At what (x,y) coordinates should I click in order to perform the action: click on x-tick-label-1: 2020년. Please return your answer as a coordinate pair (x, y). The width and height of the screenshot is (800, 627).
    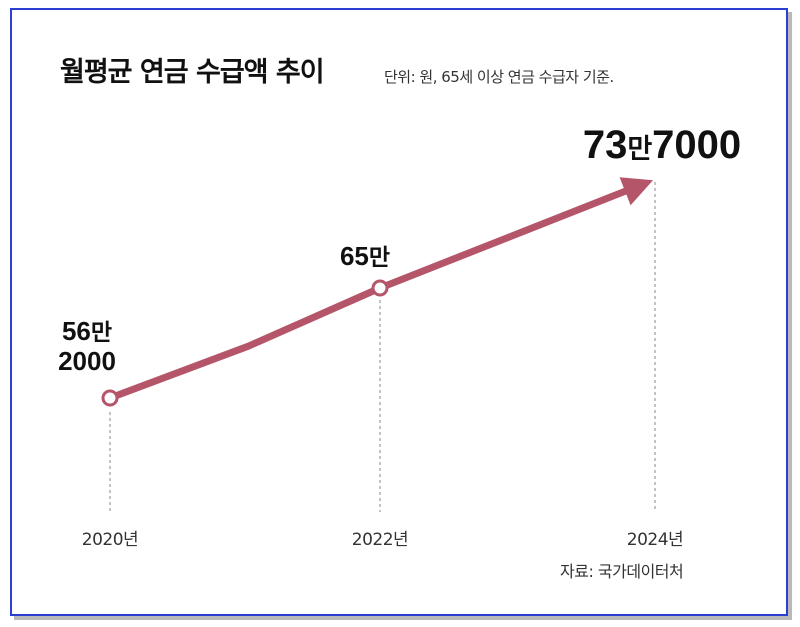
    Looking at the image, I should click on (110, 540).